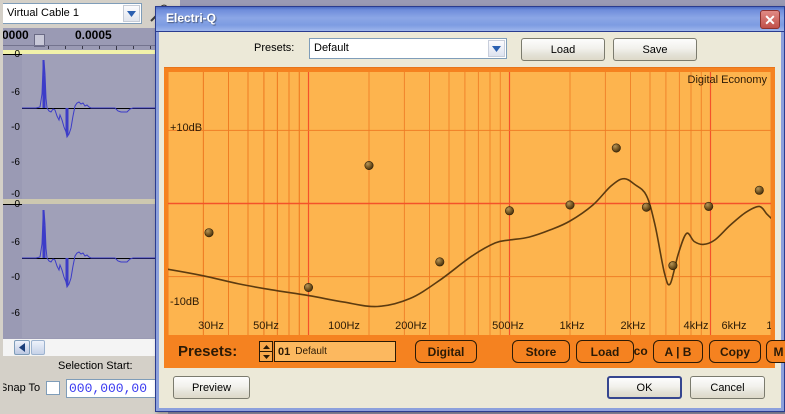 This screenshot has height=414, width=785. What do you see at coordinates (39, 40) in the screenshot?
I see `ruler-thumb` at bounding box center [39, 40].